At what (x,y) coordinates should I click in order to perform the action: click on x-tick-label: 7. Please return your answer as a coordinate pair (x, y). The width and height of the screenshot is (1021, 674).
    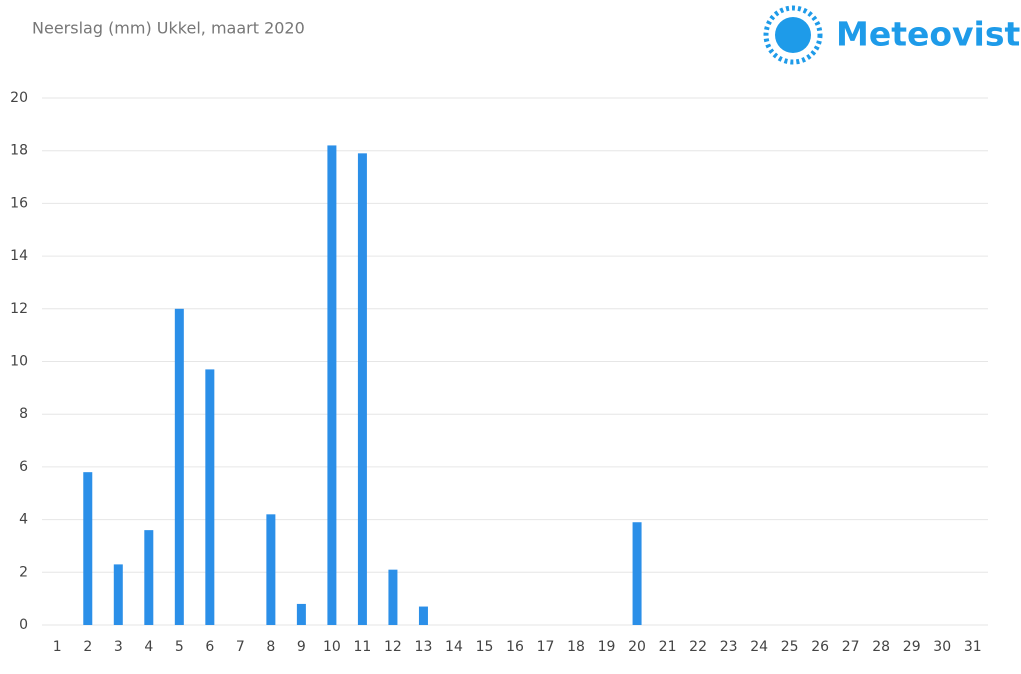
    Looking at the image, I should click on (240, 647).